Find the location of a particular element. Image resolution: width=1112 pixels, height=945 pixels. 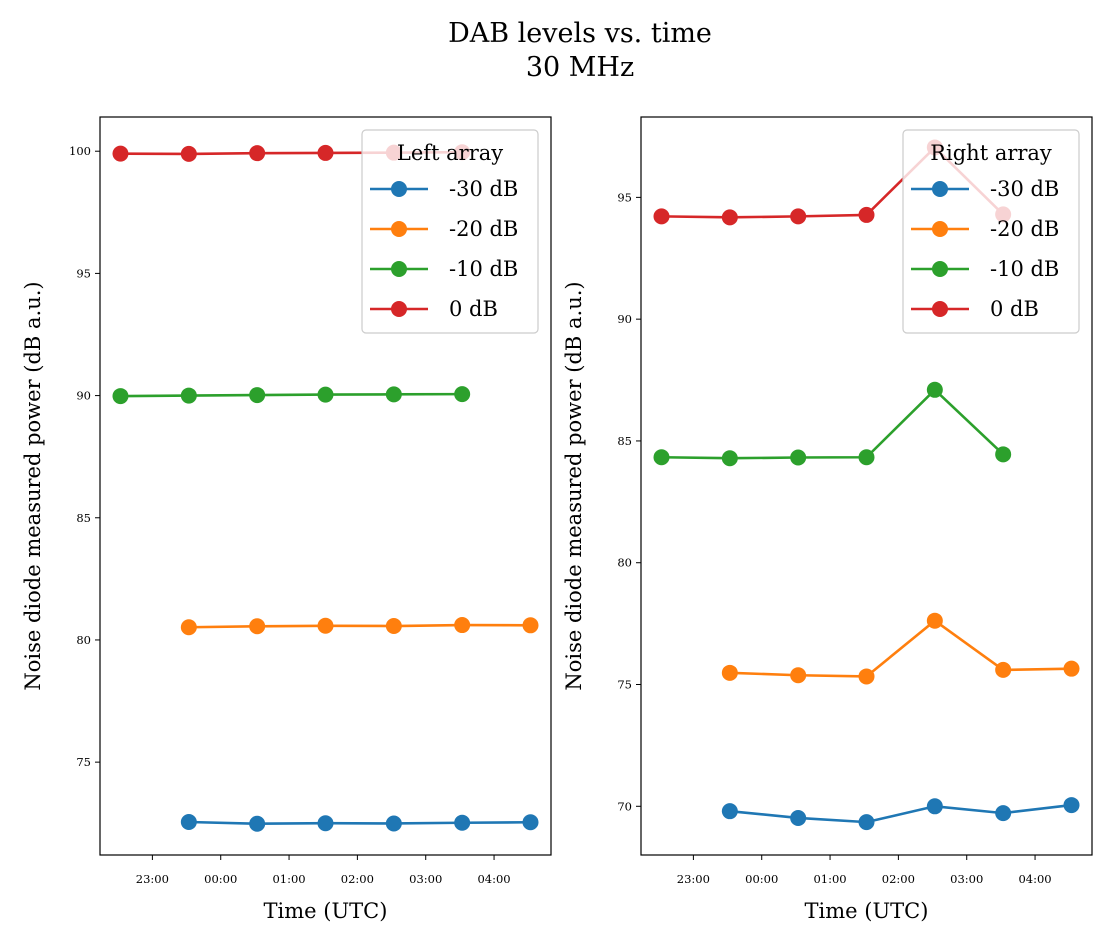

y-tick-label: 100 is located at coordinates (80, 151).